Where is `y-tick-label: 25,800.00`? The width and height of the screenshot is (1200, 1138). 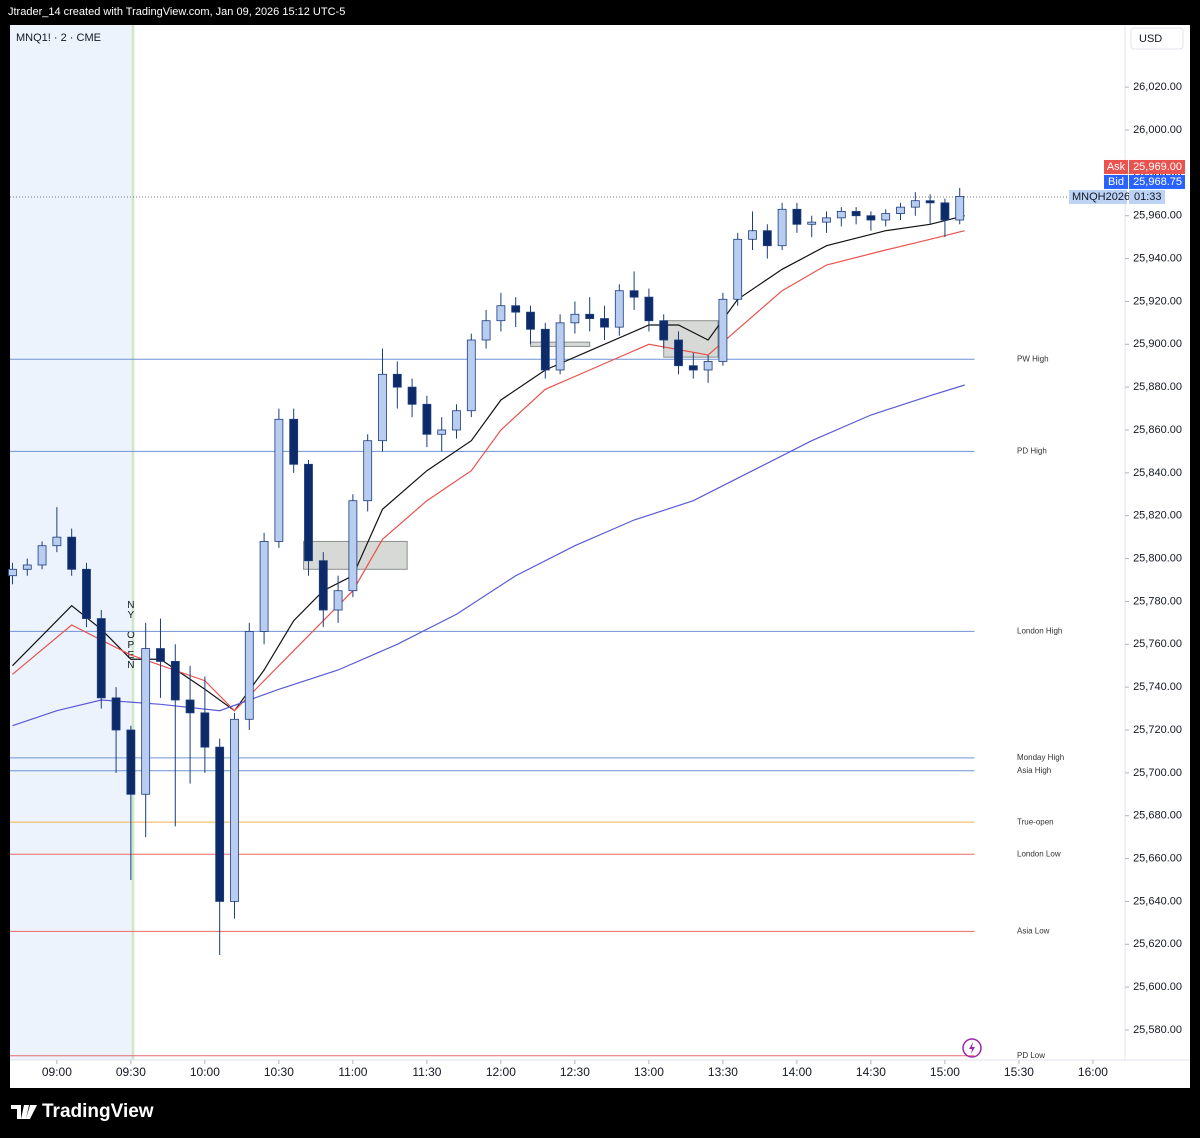 y-tick-label: 25,800.00 is located at coordinates (1157, 558).